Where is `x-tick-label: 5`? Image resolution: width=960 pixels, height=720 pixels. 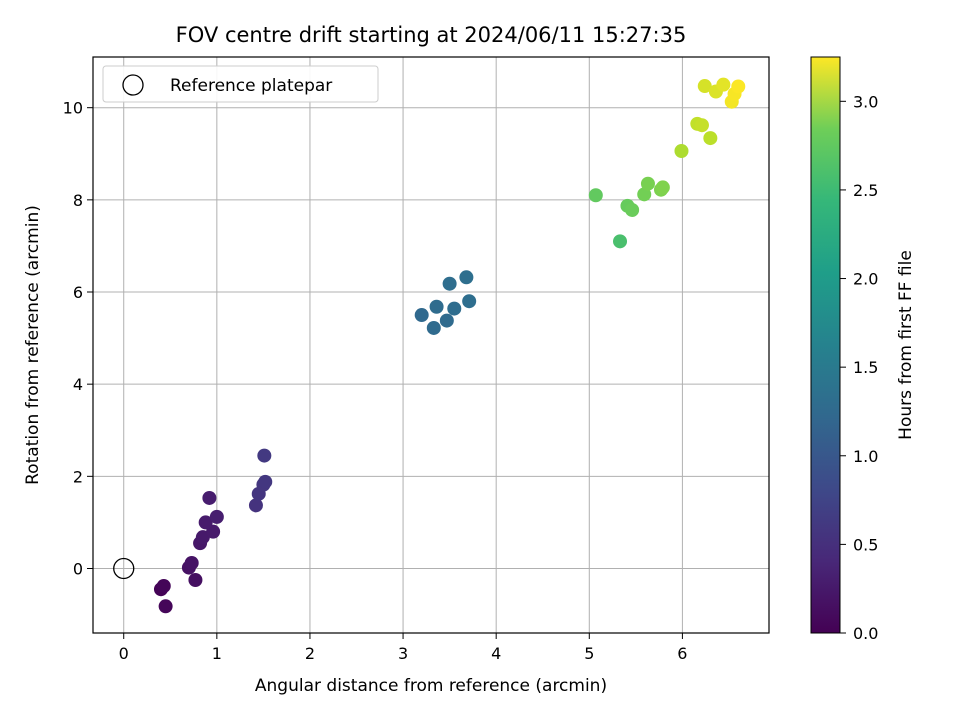 x-tick-label: 5 is located at coordinates (589, 653).